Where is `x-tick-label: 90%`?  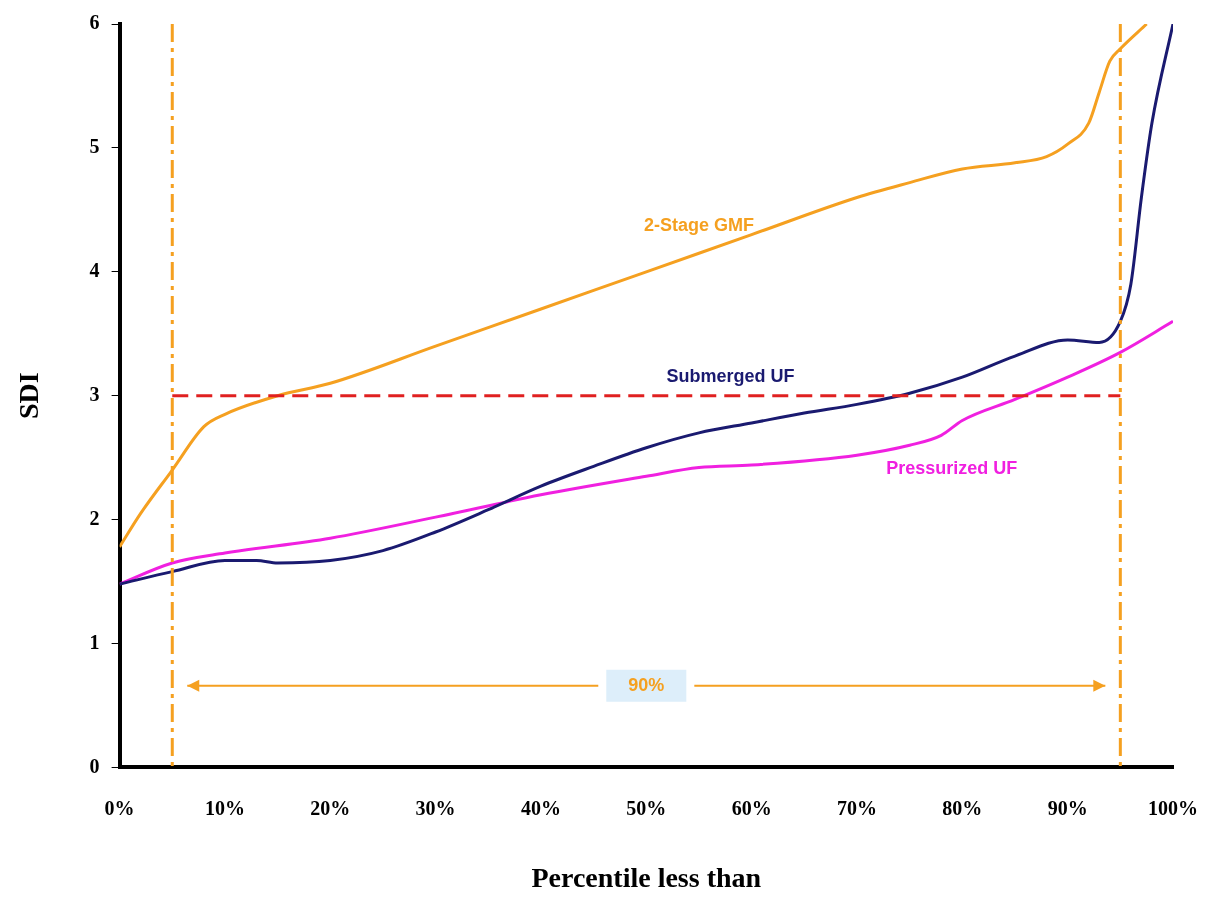 x-tick-label: 90% is located at coordinates (1067, 807).